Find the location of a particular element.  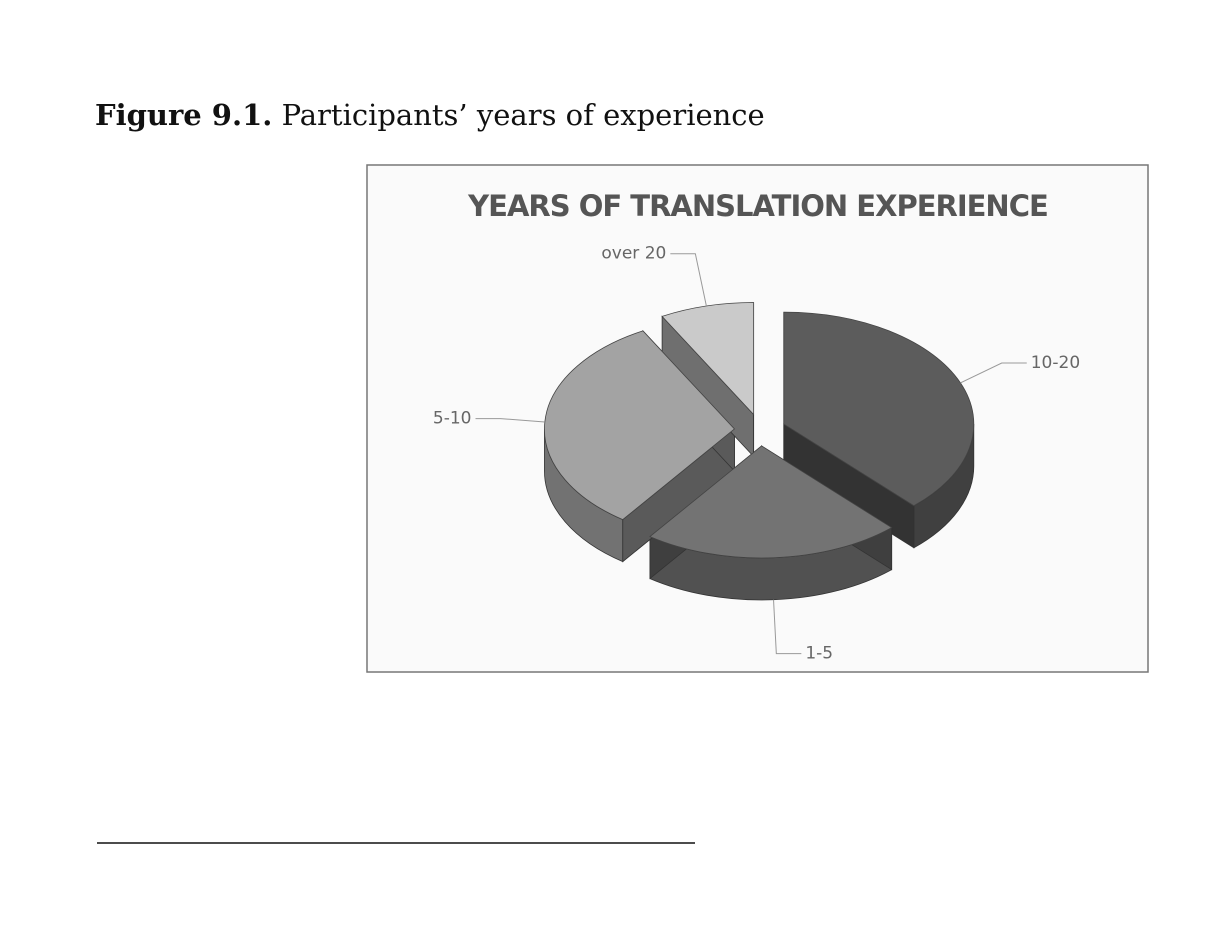

slice-label: over 20 is located at coordinates (633, 254).